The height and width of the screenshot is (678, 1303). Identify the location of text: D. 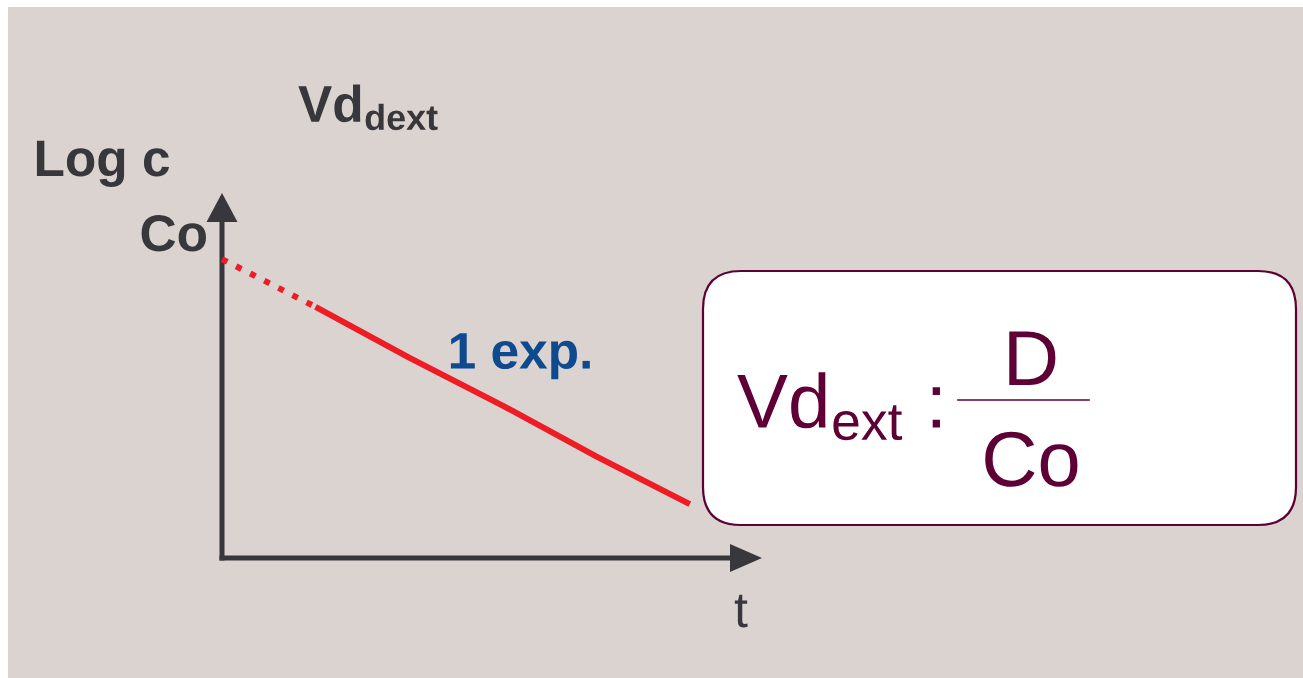
(1032, 358).